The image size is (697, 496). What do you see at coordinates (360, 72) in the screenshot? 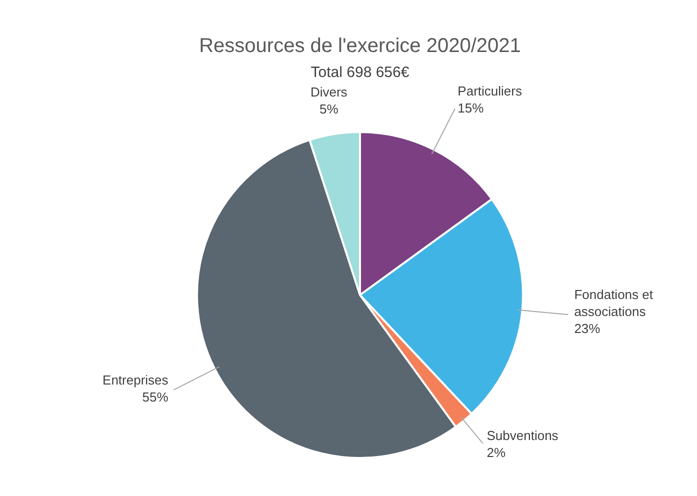
I see `chart-subtitle: Total 698 656€` at bounding box center [360, 72].